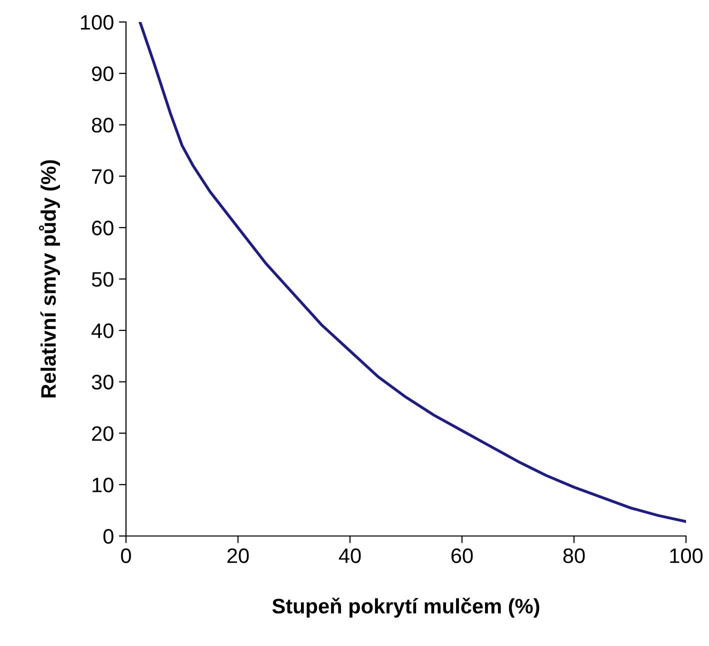 This screenshot has width=709, height=646. I want to click on y-tick-label: 80, so click(103, 125).